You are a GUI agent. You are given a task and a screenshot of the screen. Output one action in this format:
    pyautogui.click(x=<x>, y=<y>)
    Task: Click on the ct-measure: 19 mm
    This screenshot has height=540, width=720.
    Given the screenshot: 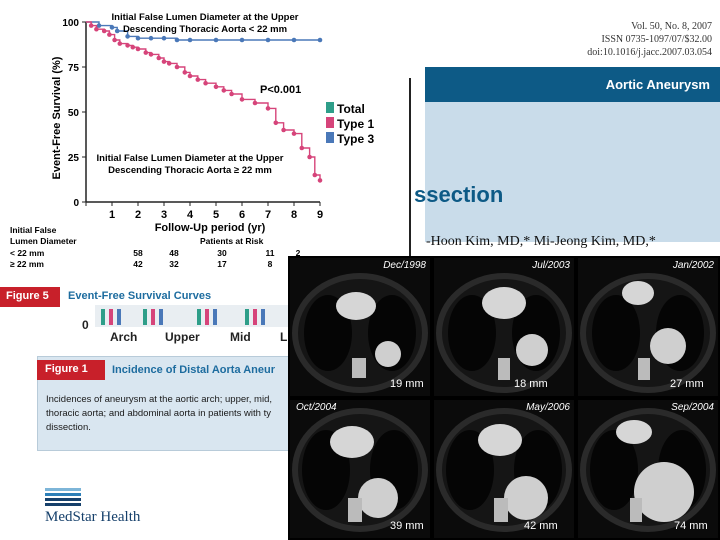 What is the action you would take?
    pyautogui.click(x=407, y=384)
    